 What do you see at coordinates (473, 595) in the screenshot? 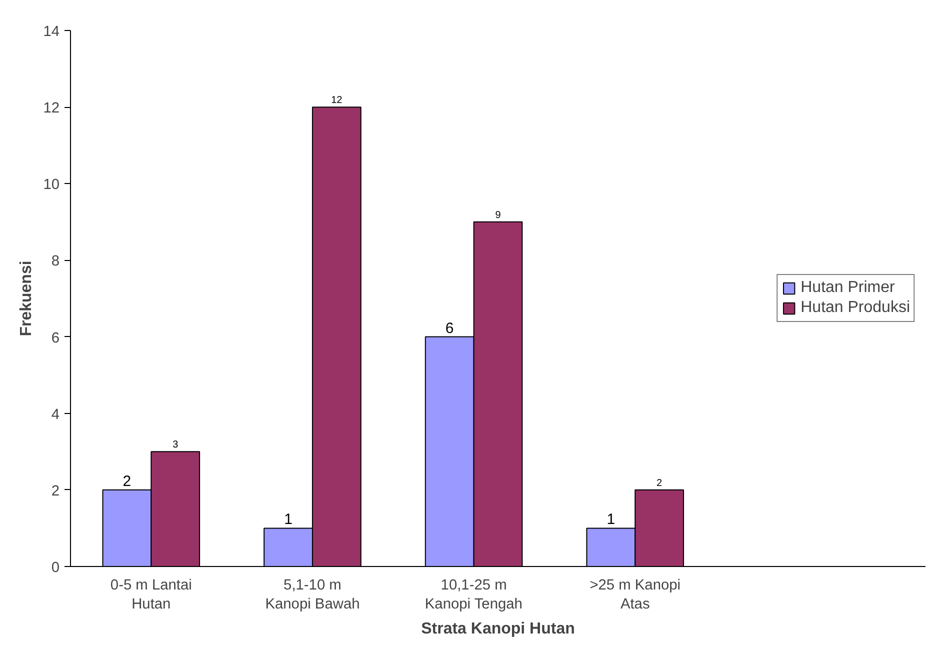
I see `x-tick-label: 10,1-25 m Kanopi Tengah` at bounding box center [473, 595].